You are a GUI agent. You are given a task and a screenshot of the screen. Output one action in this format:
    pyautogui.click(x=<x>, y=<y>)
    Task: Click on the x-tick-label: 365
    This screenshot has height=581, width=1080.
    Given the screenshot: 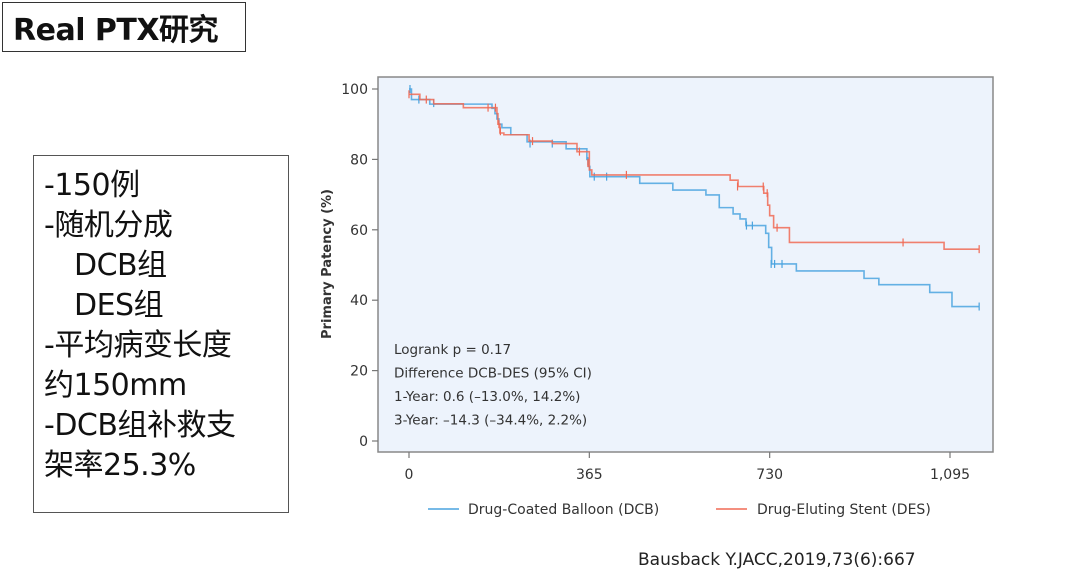 What is the action you would take?
    pyautogui.click(x=589, y=475)
    